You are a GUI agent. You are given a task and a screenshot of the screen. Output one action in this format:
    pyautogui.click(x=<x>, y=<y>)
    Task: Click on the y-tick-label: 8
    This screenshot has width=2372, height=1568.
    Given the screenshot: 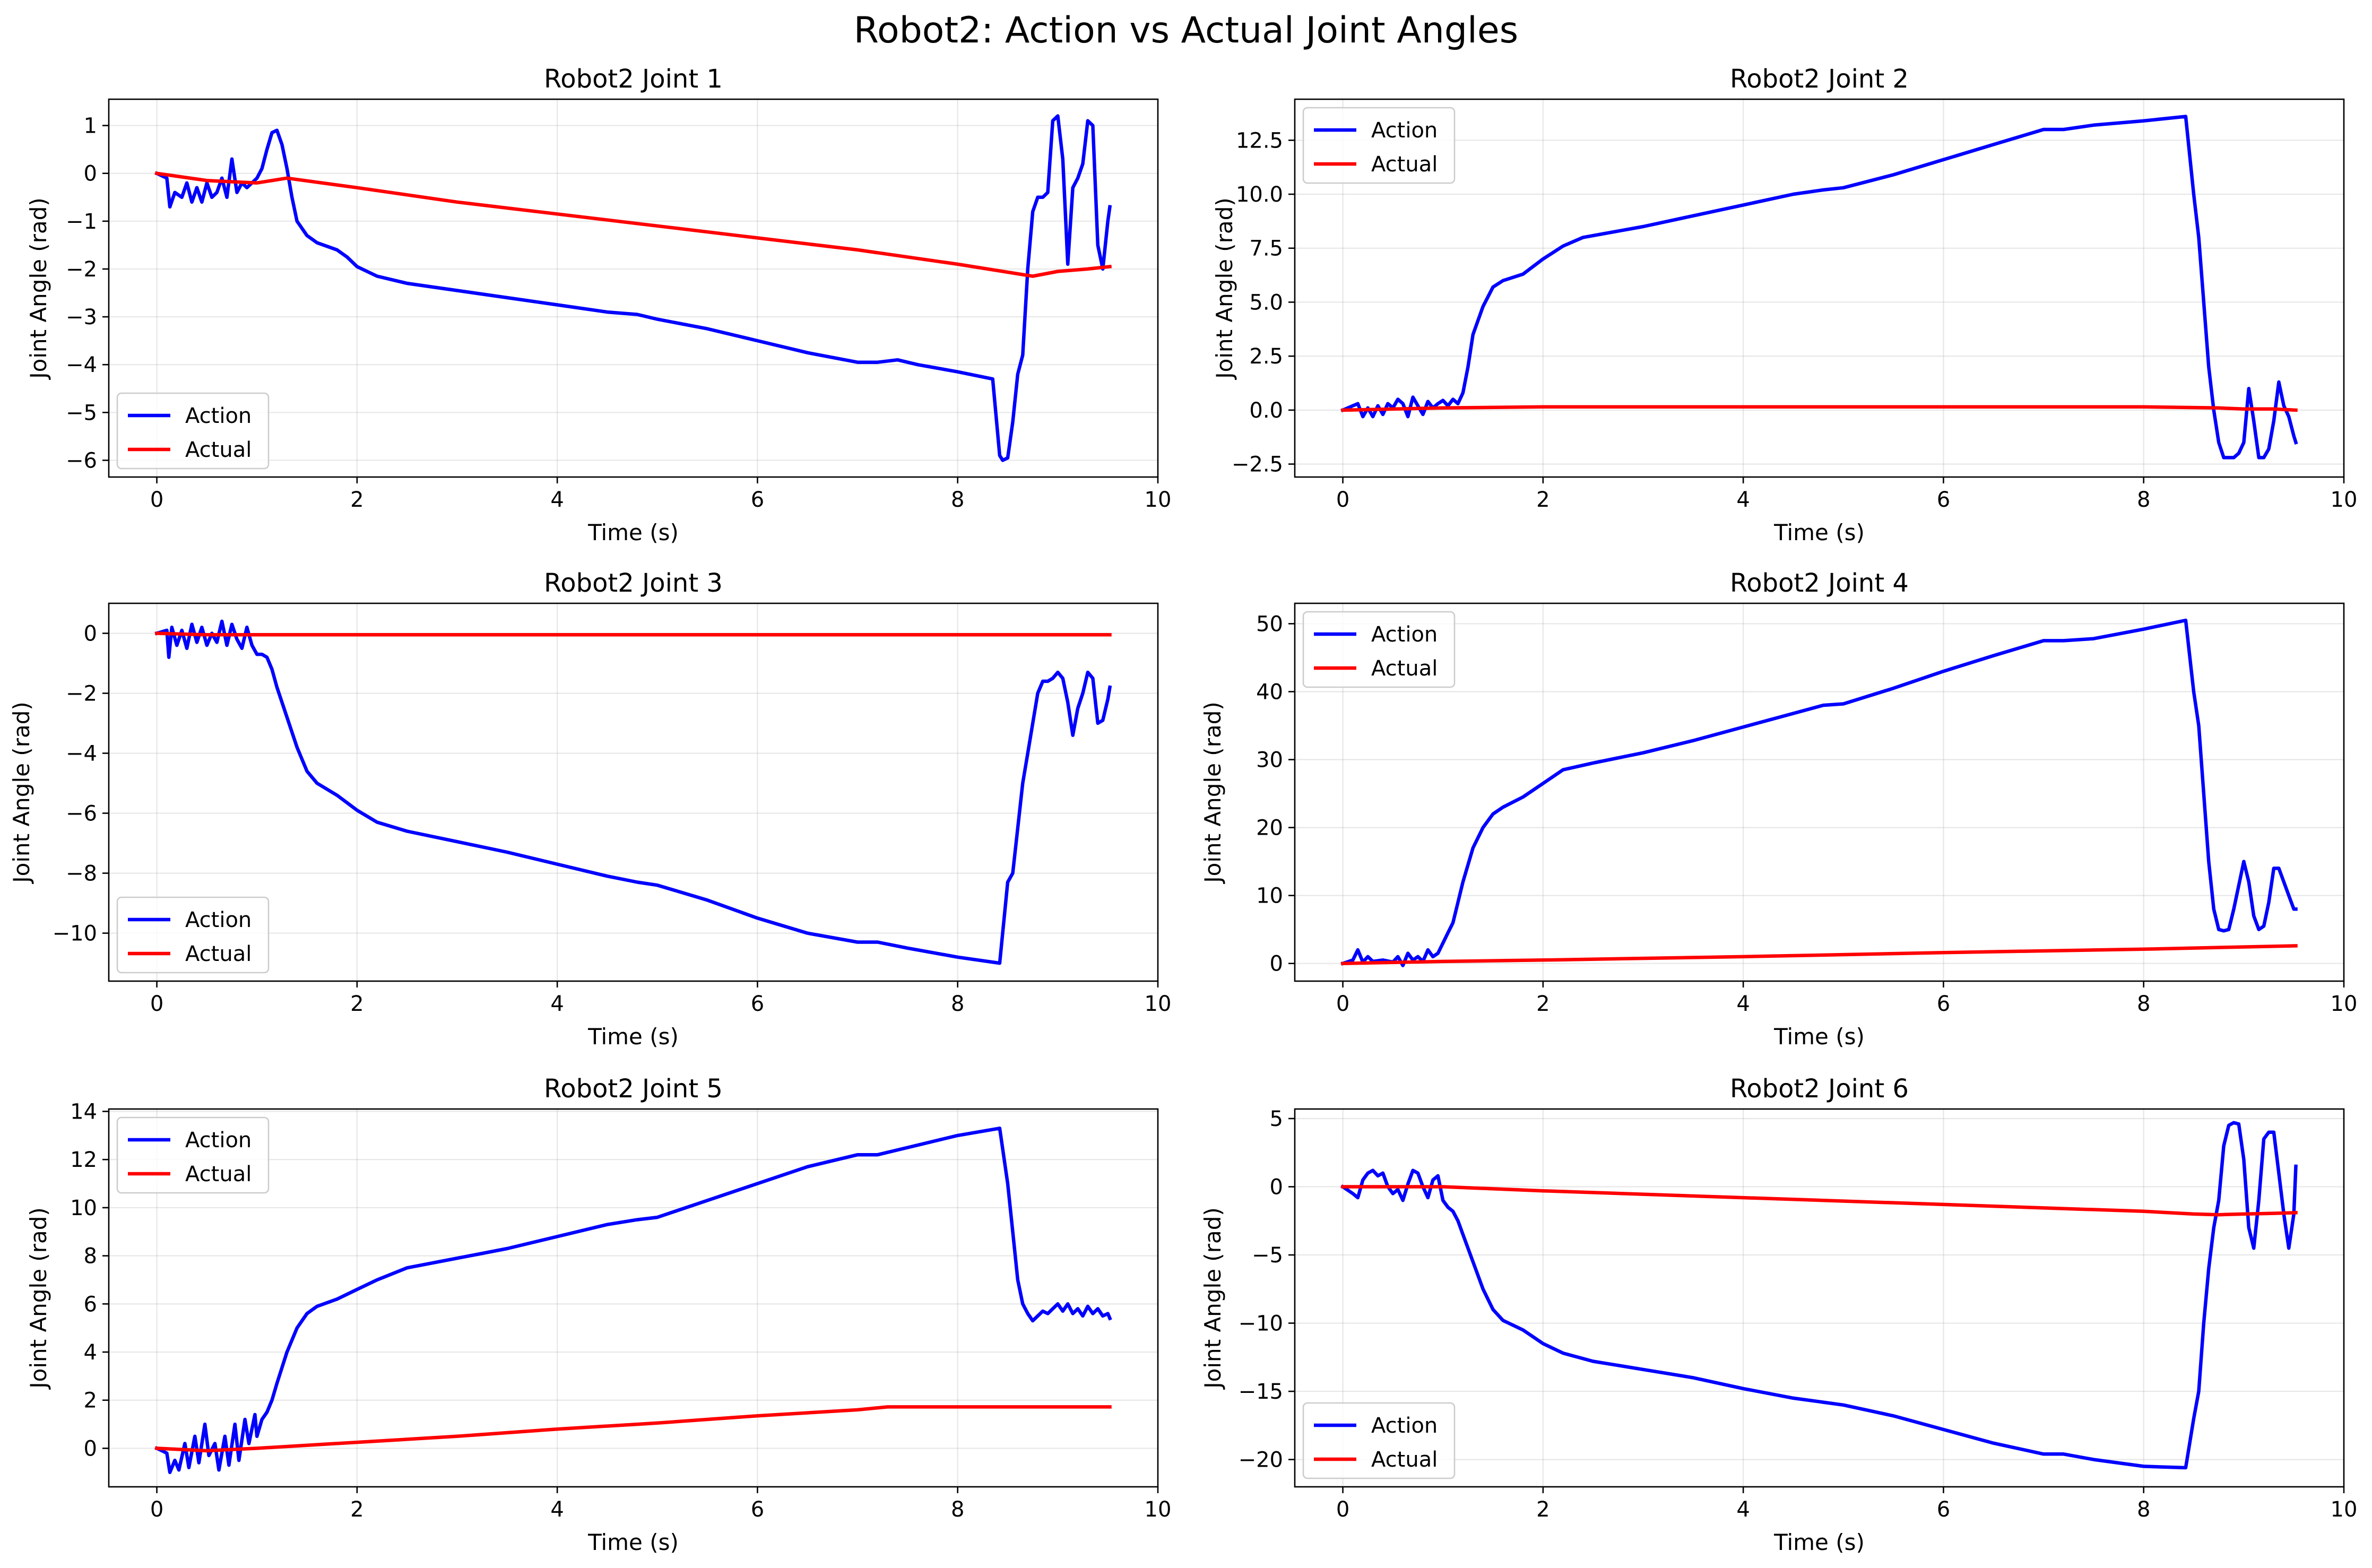 What is the action you would take?
    pyautogui.click(x=90, y=1256)
    